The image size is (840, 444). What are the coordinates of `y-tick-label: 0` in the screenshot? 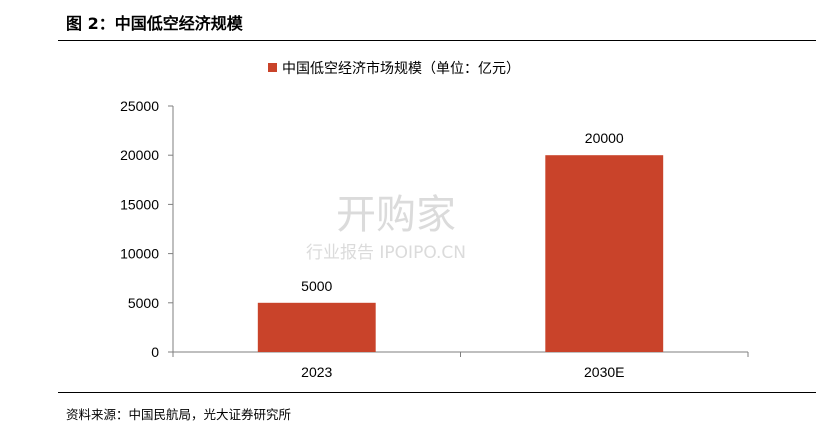 It's located at (155, 352).